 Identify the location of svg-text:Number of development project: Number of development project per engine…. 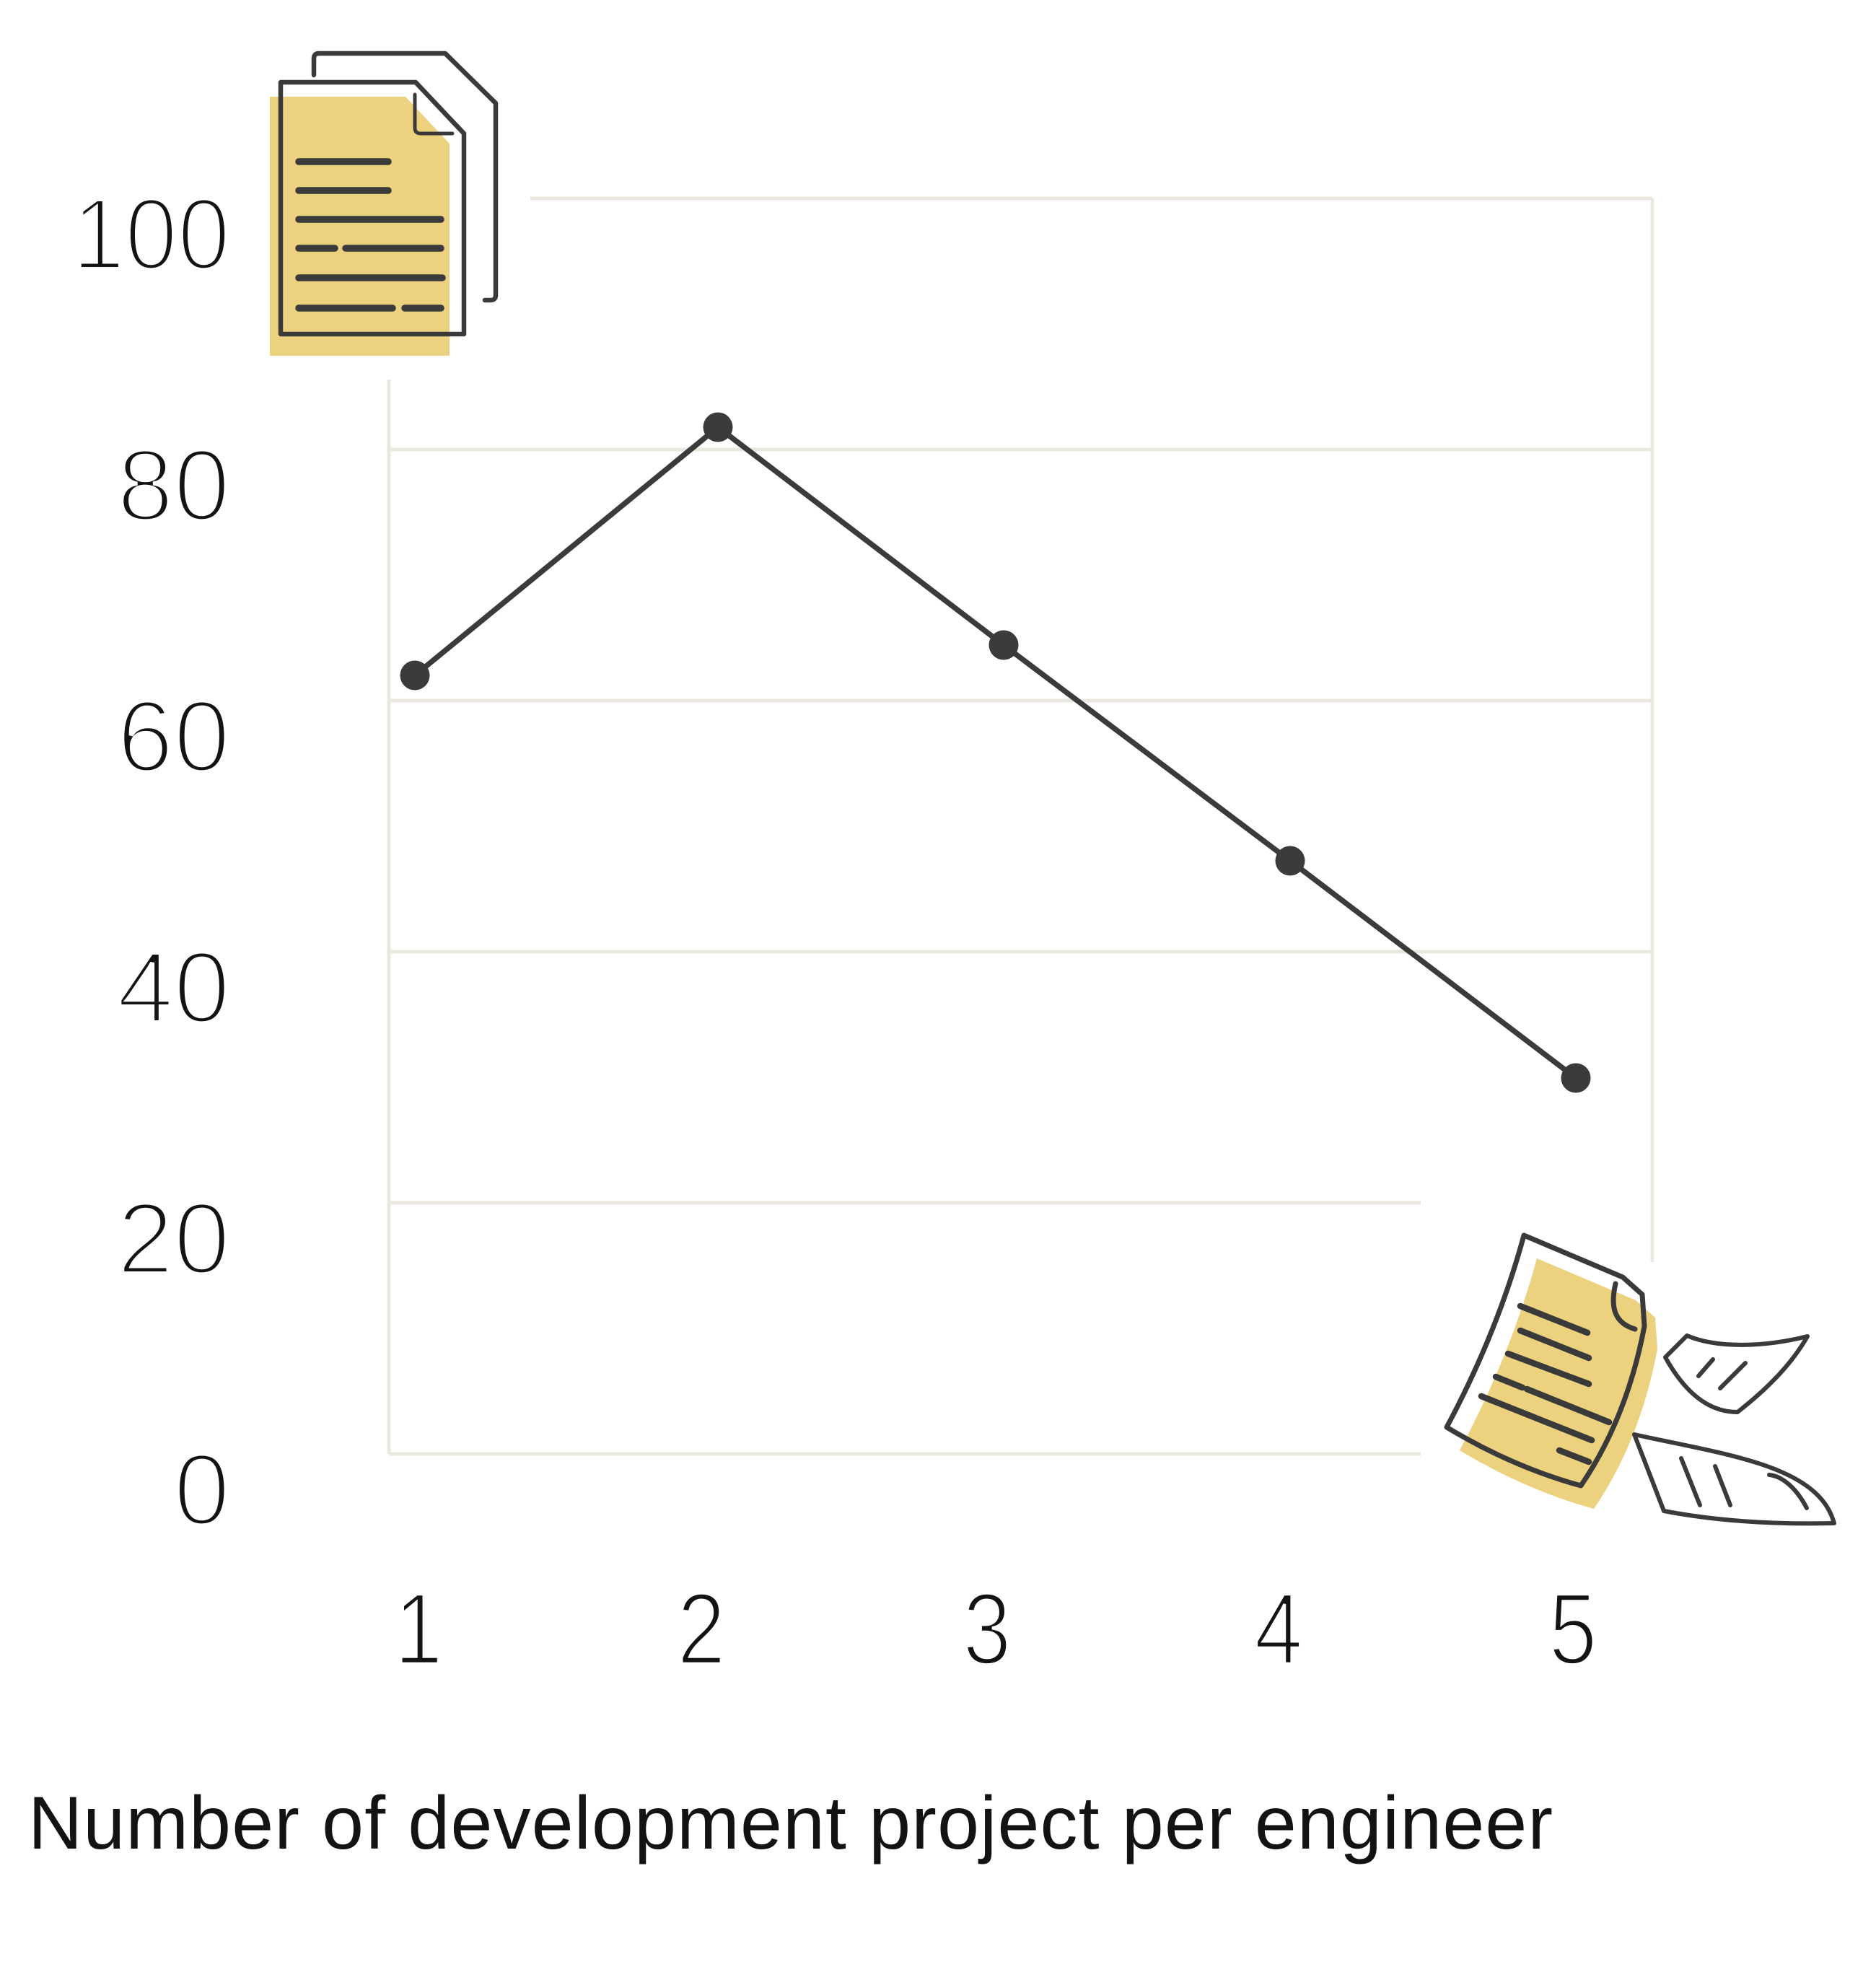
(791, 1824).